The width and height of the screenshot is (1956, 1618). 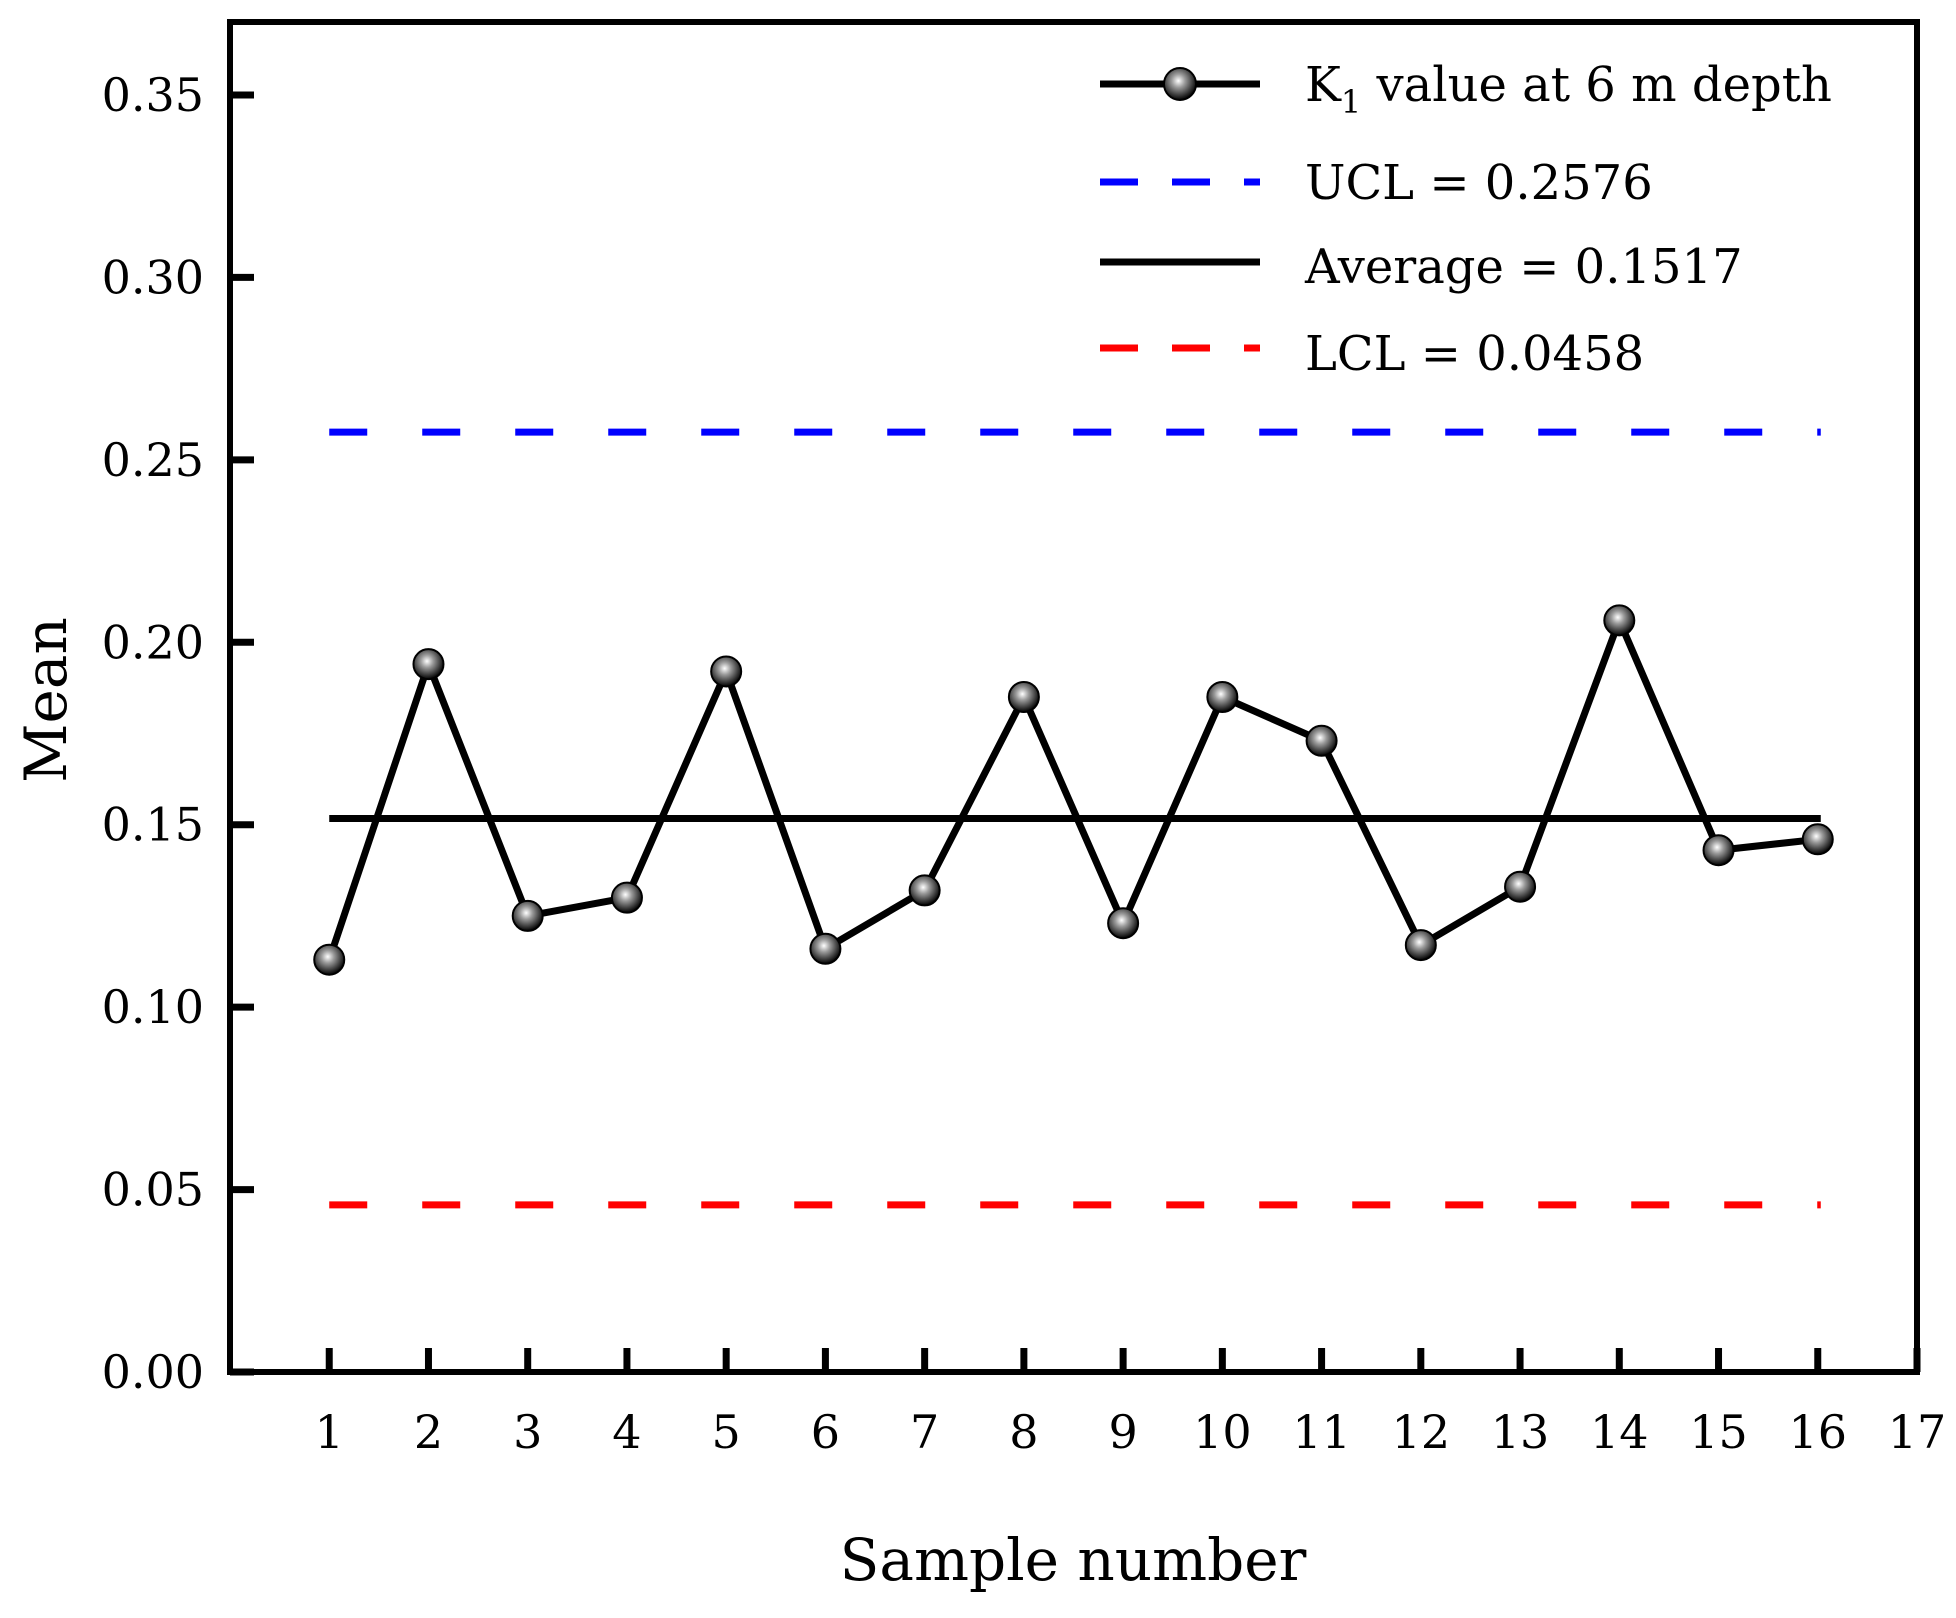 I want to click on x-tick-label: 16, so click(x=1817, y=1432).